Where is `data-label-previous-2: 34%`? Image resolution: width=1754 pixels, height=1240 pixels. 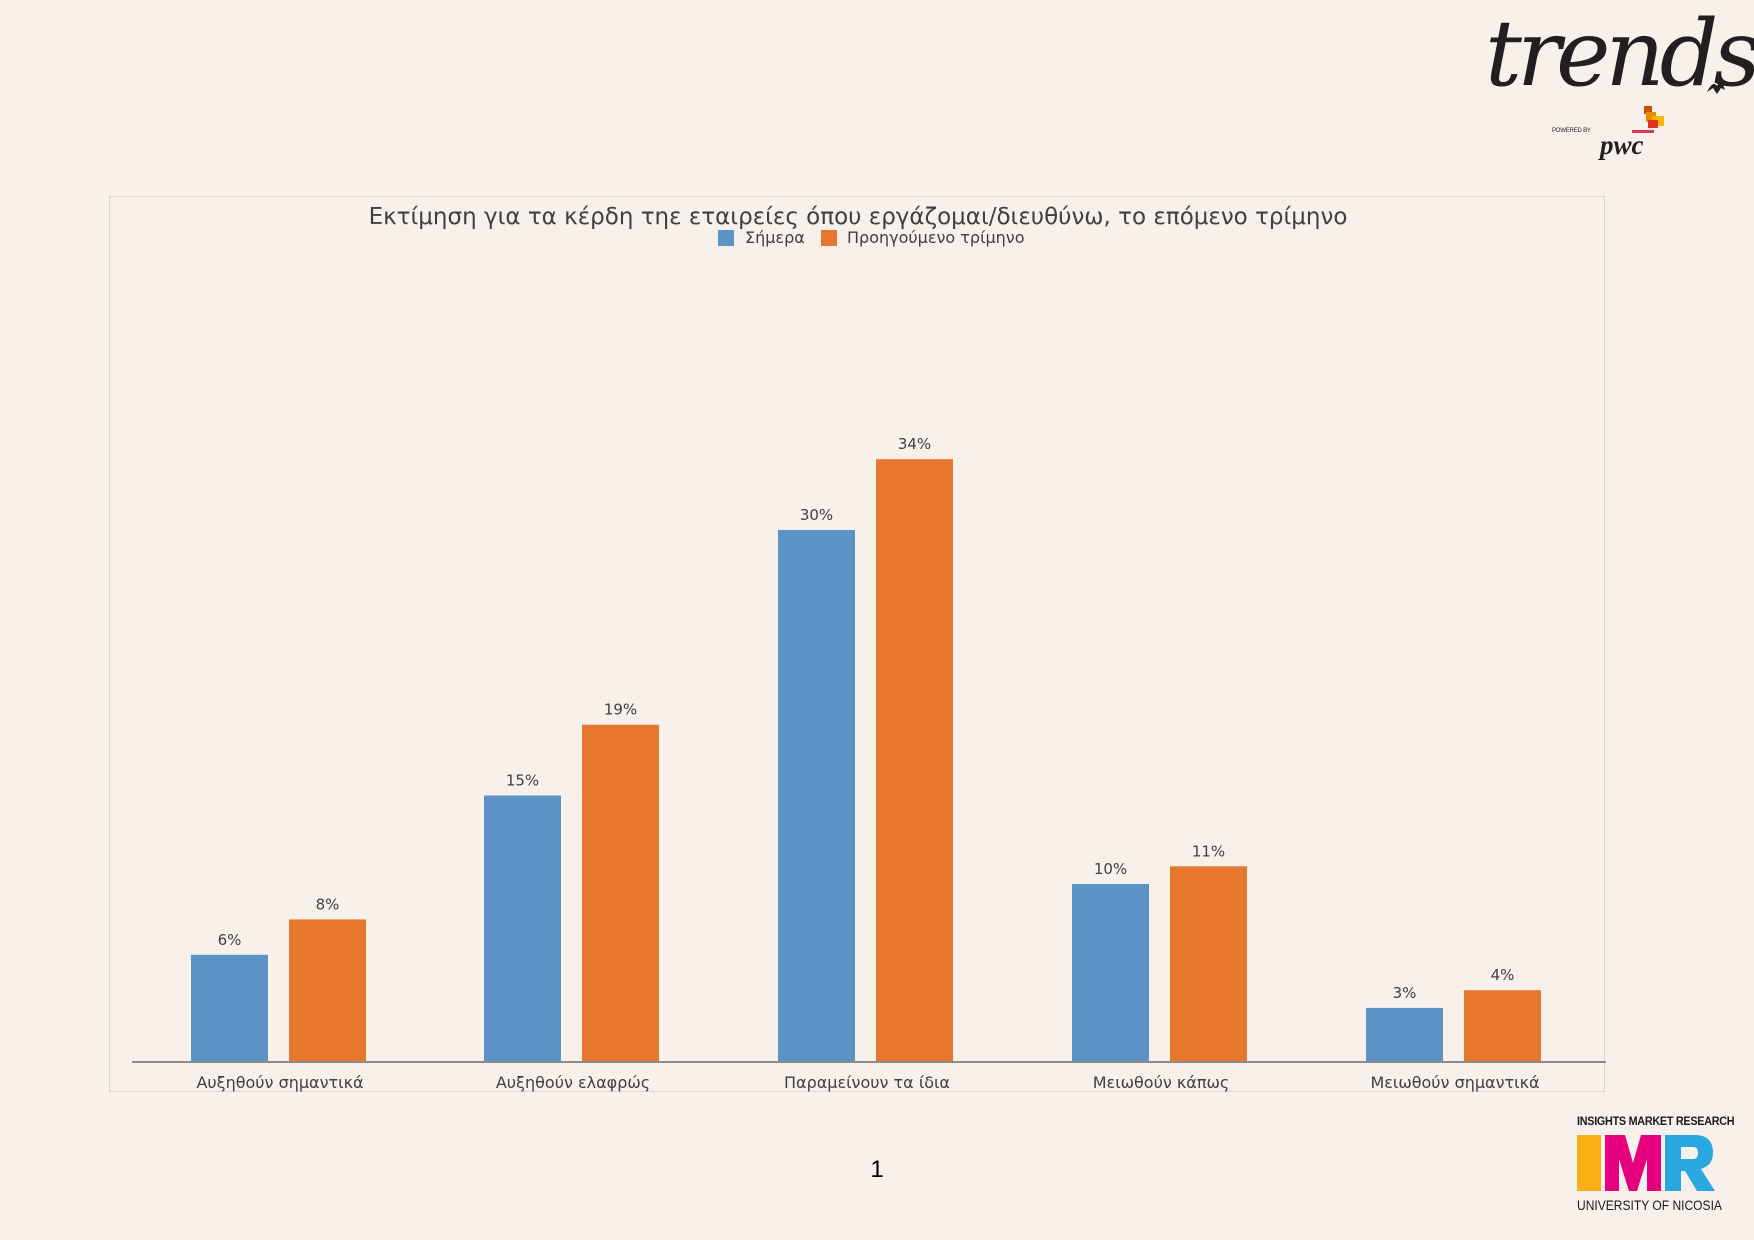 data-label-previous-2: 34% is located at coordinates (914, 444).